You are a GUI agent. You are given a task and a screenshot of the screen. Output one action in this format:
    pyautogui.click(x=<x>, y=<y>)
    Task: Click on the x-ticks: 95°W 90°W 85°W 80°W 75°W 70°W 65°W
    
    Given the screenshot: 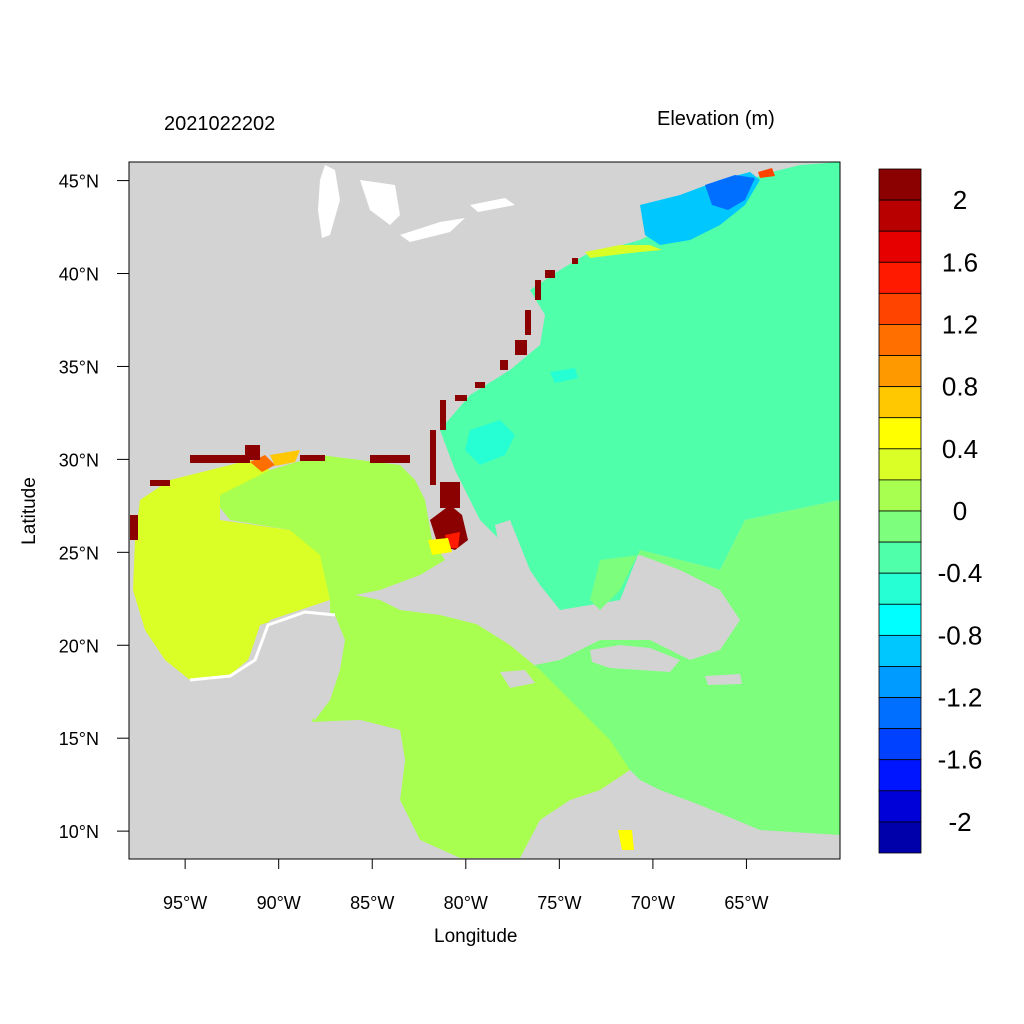 What is the action you would take?
    pyautogui.click(x=466, y=886)
    